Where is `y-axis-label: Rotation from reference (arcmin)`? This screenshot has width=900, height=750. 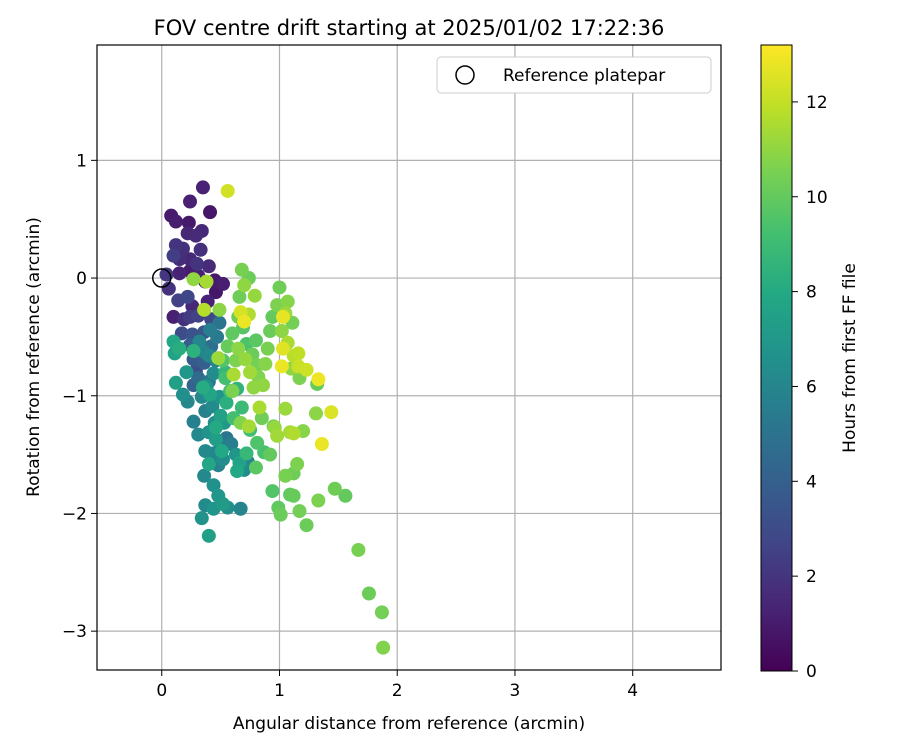
y-axis-label: Rotation from reference (arcmin) is located at coordinates (34, 357).